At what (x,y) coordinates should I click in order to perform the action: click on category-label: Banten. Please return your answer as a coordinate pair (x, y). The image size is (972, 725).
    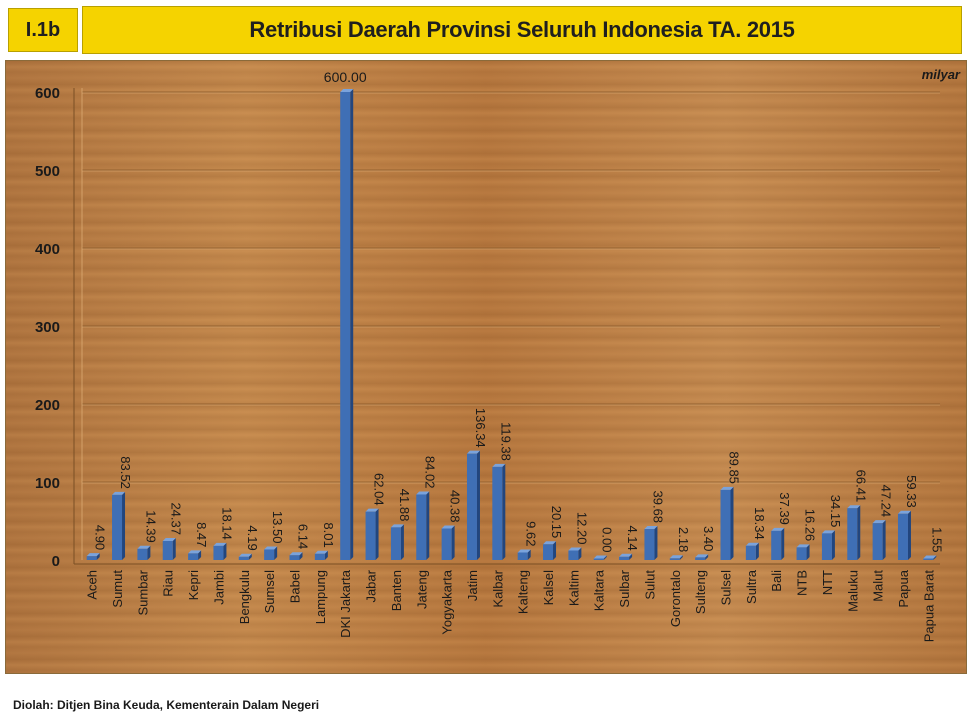
    Looking at the image, I should click on (396, 590).